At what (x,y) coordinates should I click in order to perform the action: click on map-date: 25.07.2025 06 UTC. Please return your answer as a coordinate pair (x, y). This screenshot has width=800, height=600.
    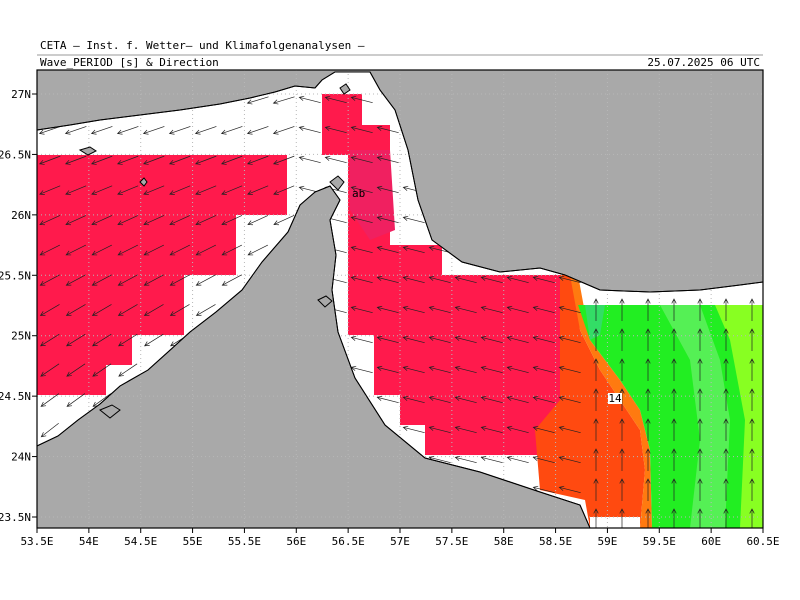
    Looking at the image, I should click on (703, 62).